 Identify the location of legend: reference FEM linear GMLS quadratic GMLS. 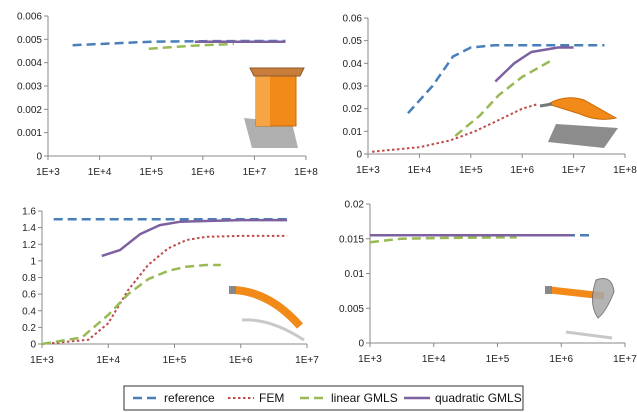
(323, 398).